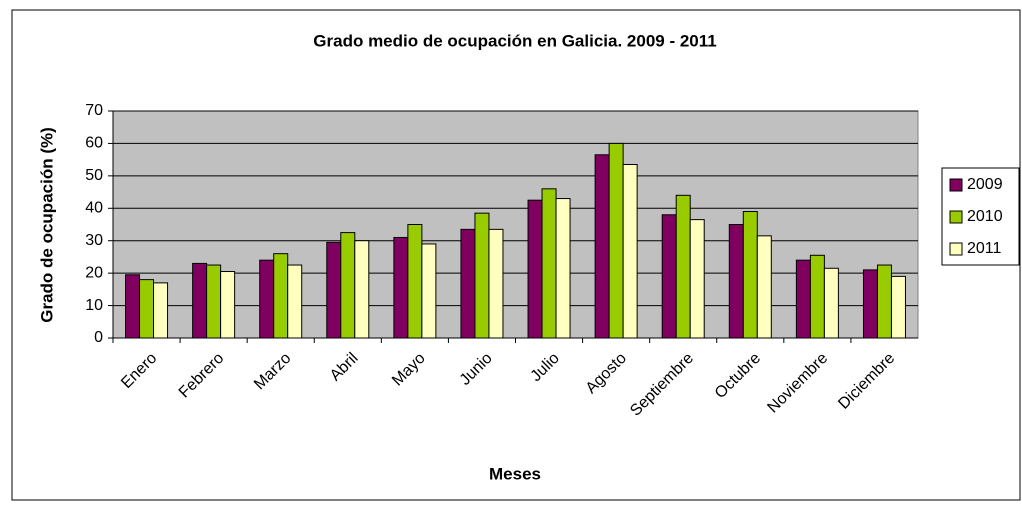 The width and height of the screenshot is (1022, 517). Describe the element at coordinates (94, 305) in the screenshot. I see `y-tick-label: 10` at that location.